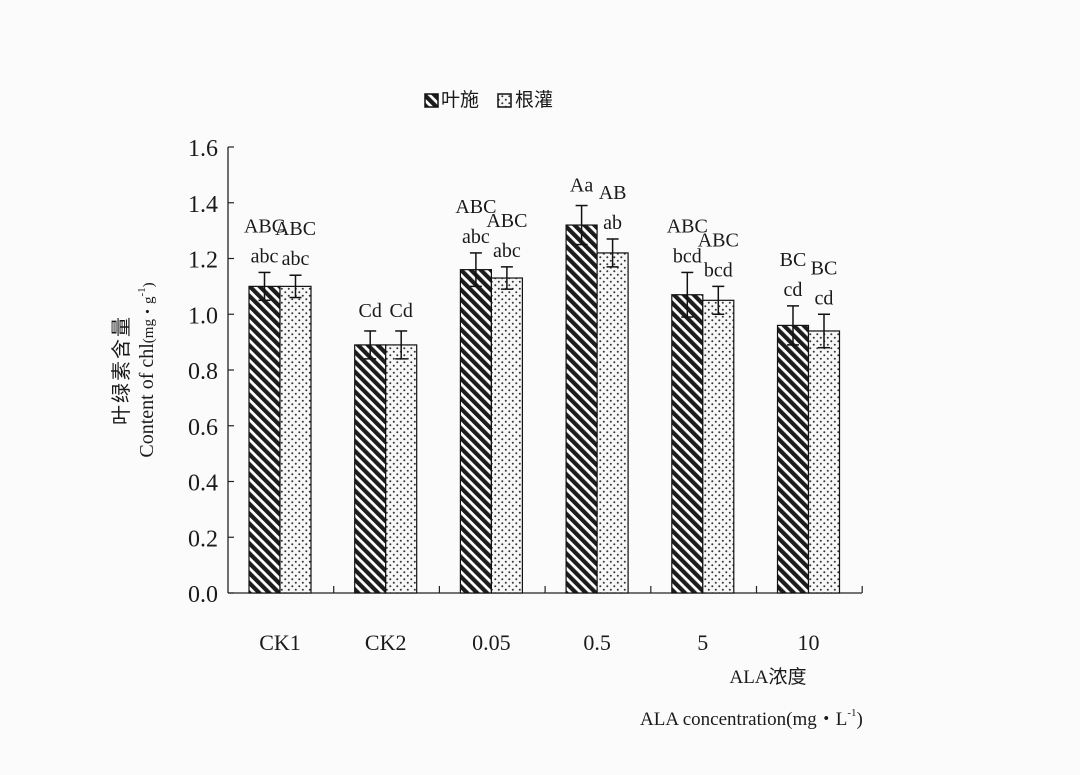 The height and width of the screenshot is (775, 1080). What do you see at coordinates (460, 100) in the screenshot?
I see `legend-label-foliar: 叶施` at bounding box center [460, 100].